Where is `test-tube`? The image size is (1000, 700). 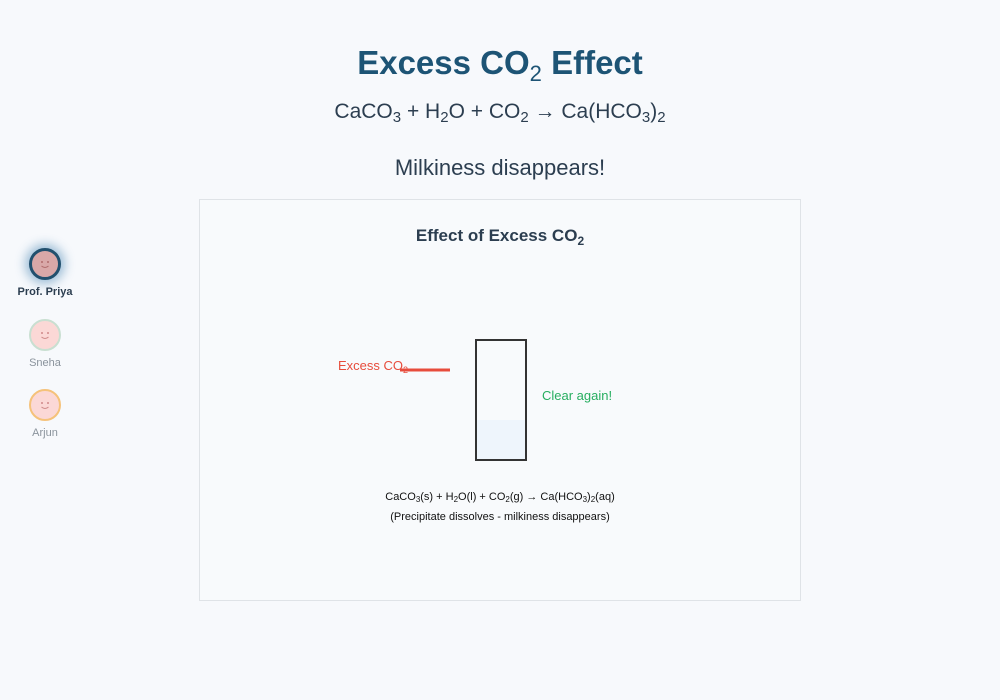
test-tube is located at coordinates (501, 400).